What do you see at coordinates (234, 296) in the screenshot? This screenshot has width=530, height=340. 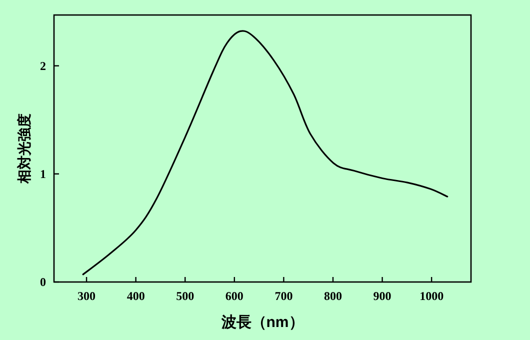 I see `x-tick-label: 600` at bounding box center [234, 296].